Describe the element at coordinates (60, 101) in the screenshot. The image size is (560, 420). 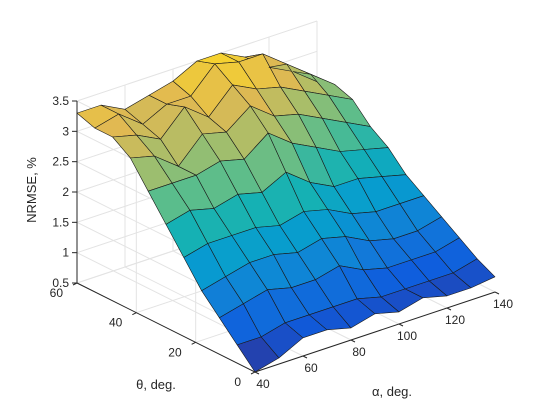
I see `z-tick-label: 3.5` at that location.